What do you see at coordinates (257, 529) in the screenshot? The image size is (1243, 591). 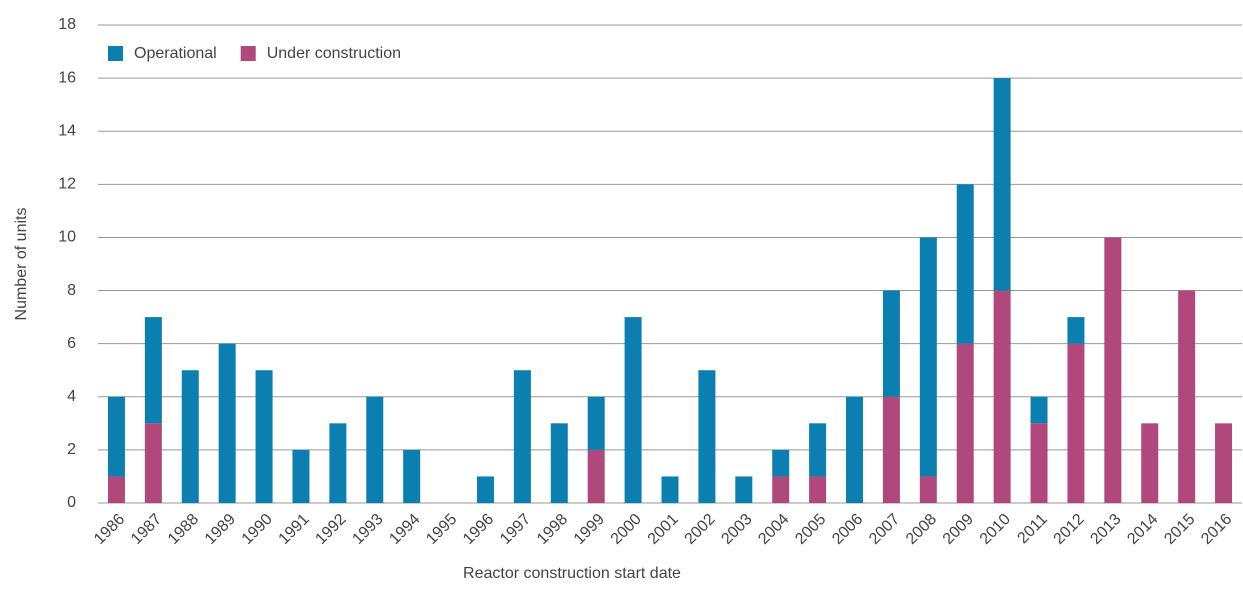 I see `x-tick-label: 1990` at bounding box center [257, 529].